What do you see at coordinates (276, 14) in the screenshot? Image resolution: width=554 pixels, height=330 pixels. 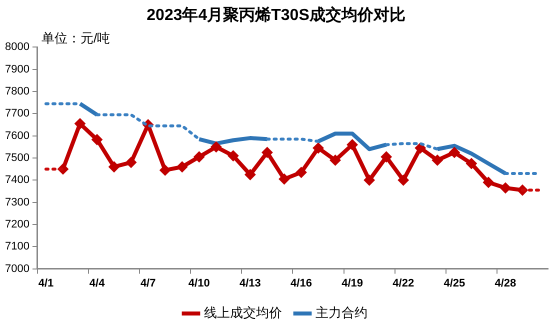 I see `chart-title: 2023年4月聚丙烯T30S成交均价对比` at bounding box center [276, 14].